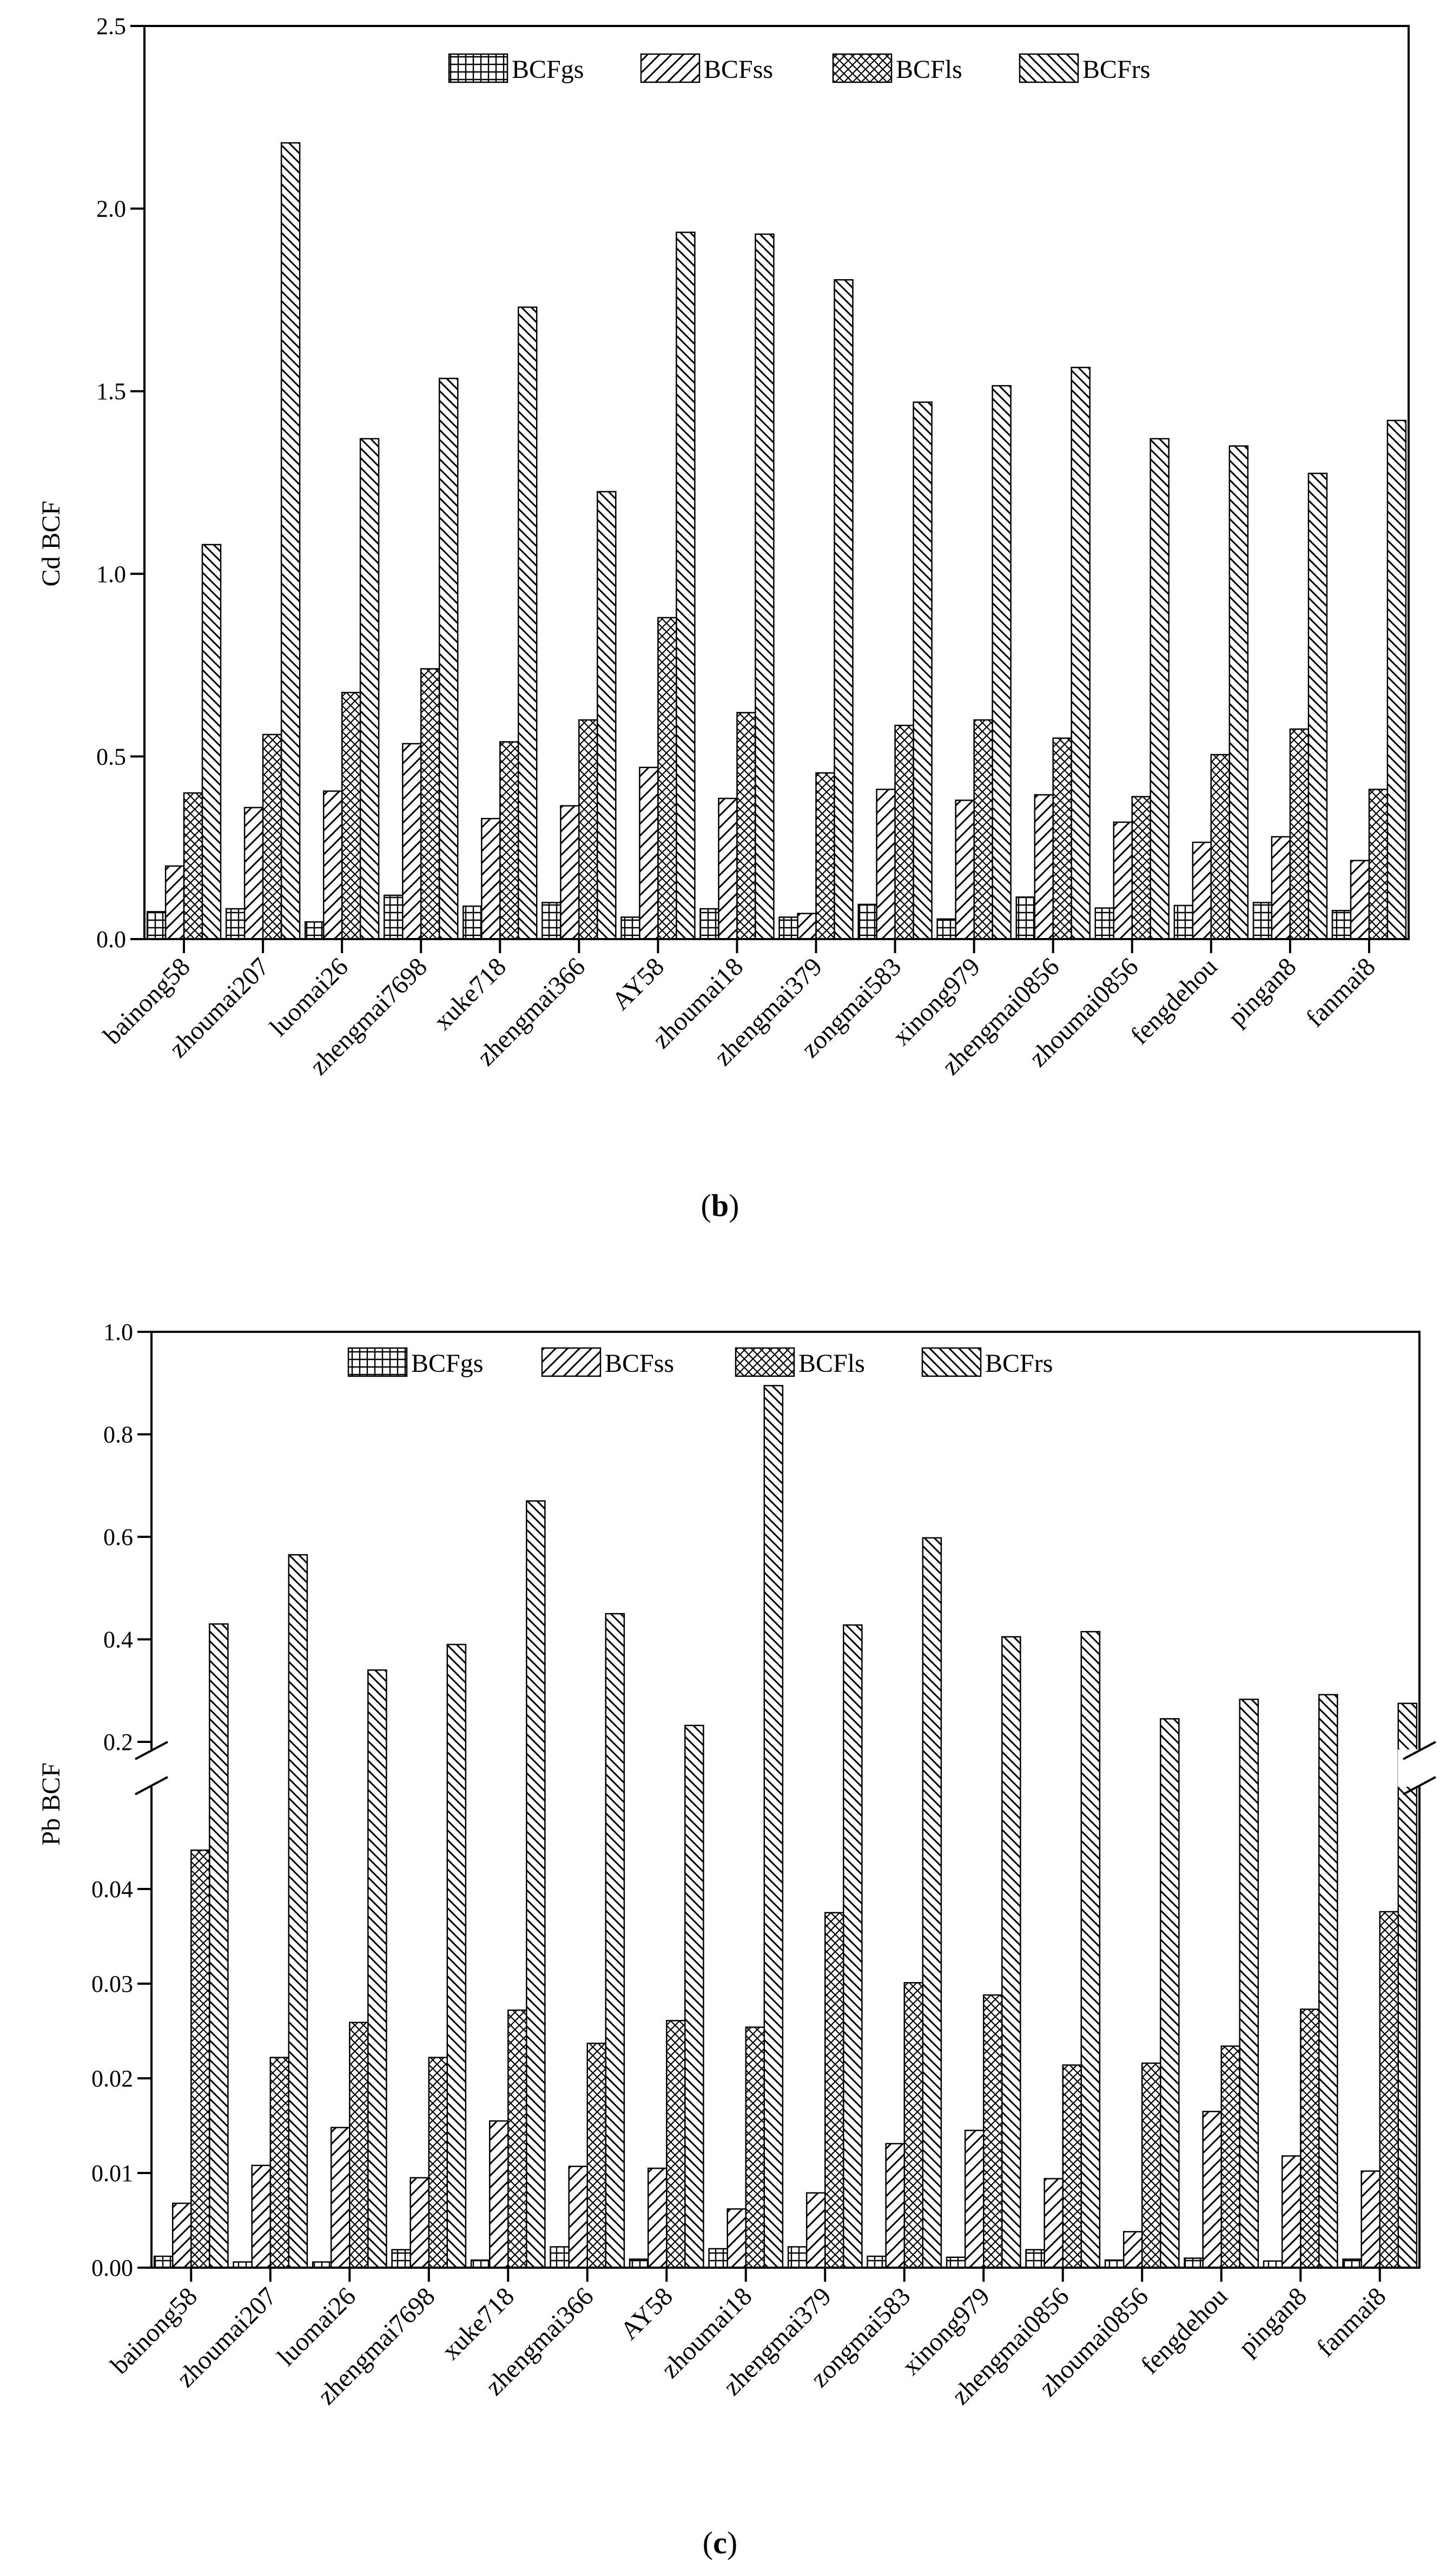 This screenshot has width=1440, height=2576. What do you see at coordinates (1419, 1768) in the screenshot?
I see `axis-break-gap` at bounding box center [1419, 1768].